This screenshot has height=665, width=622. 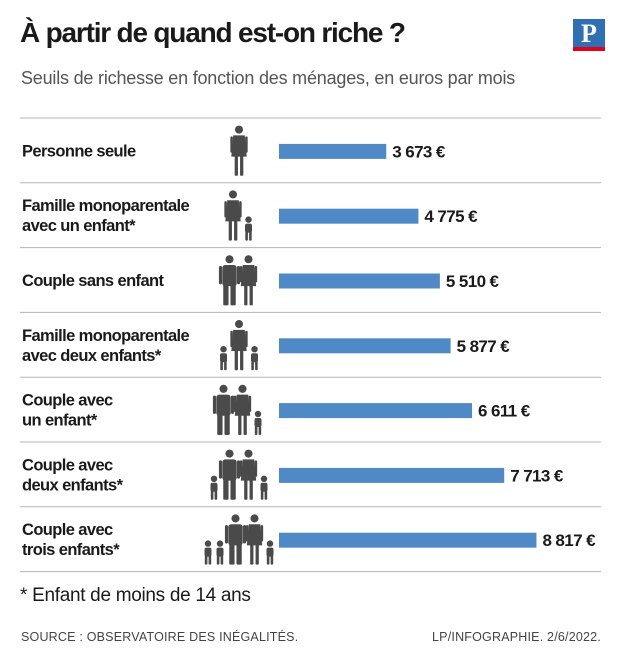 I want to click on logo-stripe, so click(x=589, y=49).